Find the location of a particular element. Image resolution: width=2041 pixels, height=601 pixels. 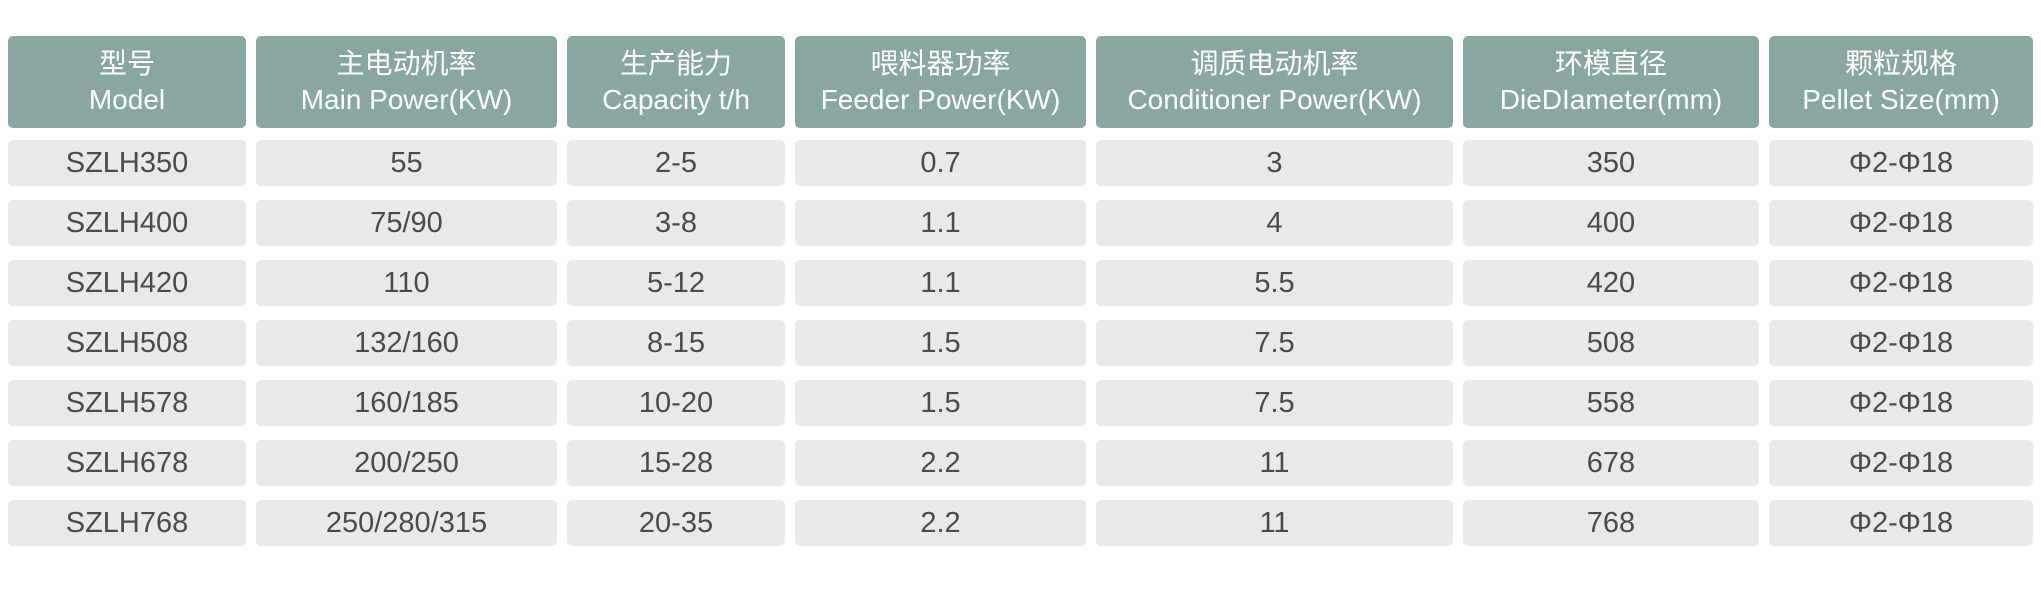

header-main-power: 主电动机率 Main Power(KW) is located at coordinates (406, 82).